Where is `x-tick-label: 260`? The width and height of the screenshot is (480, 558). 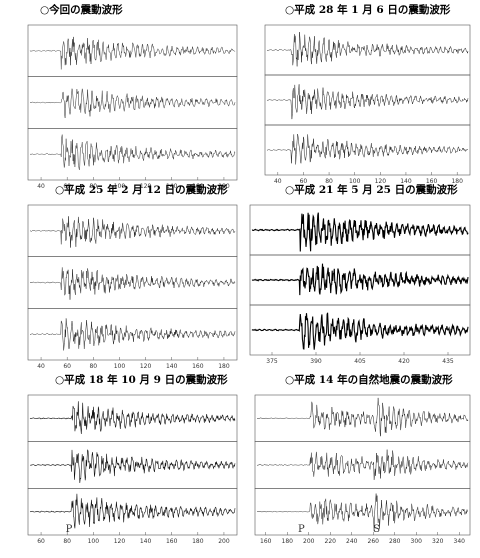
x-tick-label: 260 is located at coordinates (374, 541).